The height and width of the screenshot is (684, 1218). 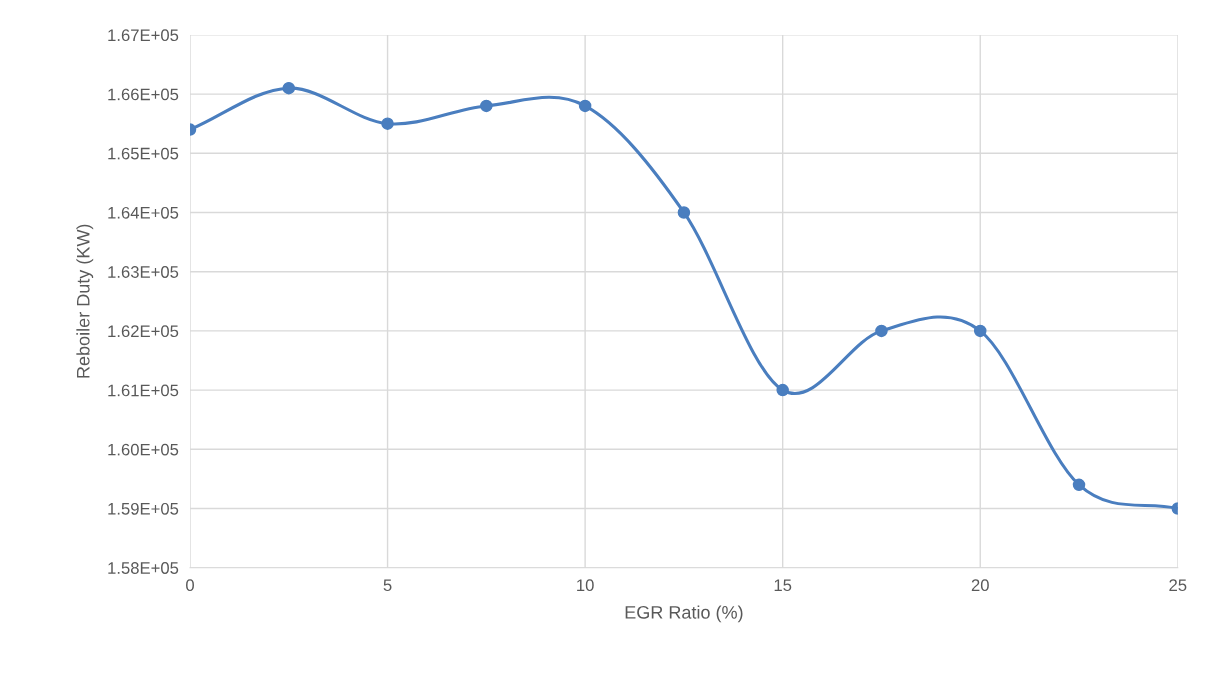 What do you see at coordinates (1178, 585) in the screenshot?
I see `x-tick-label: 25` at bounding box center [1178, 585].